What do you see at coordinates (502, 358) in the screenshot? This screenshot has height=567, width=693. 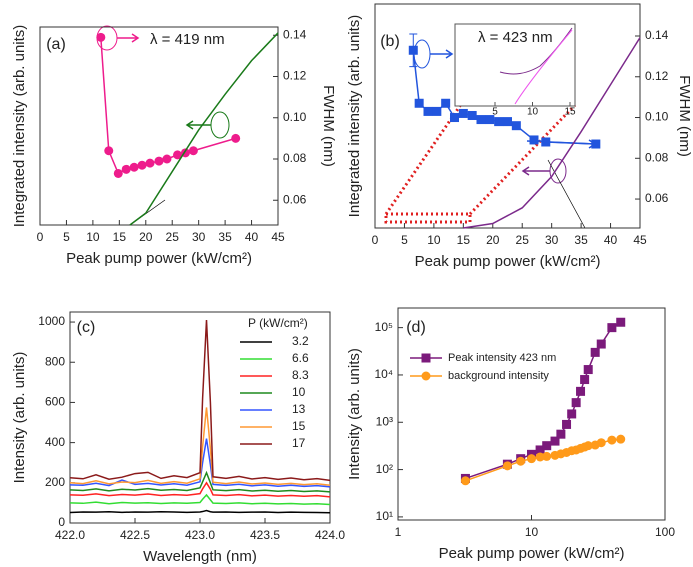 I see `legend-label: Peak intensity 423 nm` at bounding box center [502, 358].